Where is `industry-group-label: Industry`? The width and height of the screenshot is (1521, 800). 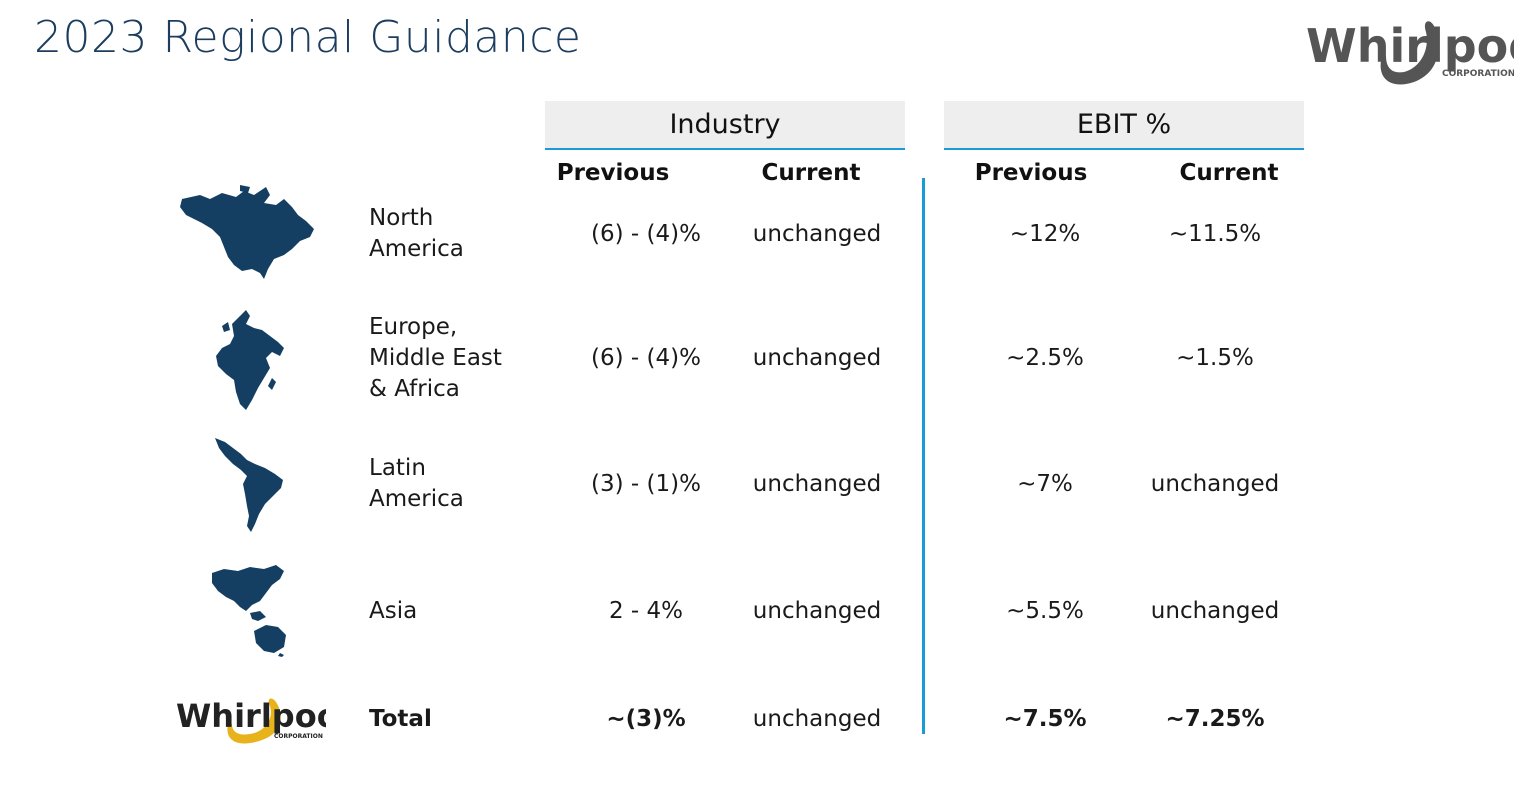 industry-group-label: Industry is located at coordinates (725, 124).